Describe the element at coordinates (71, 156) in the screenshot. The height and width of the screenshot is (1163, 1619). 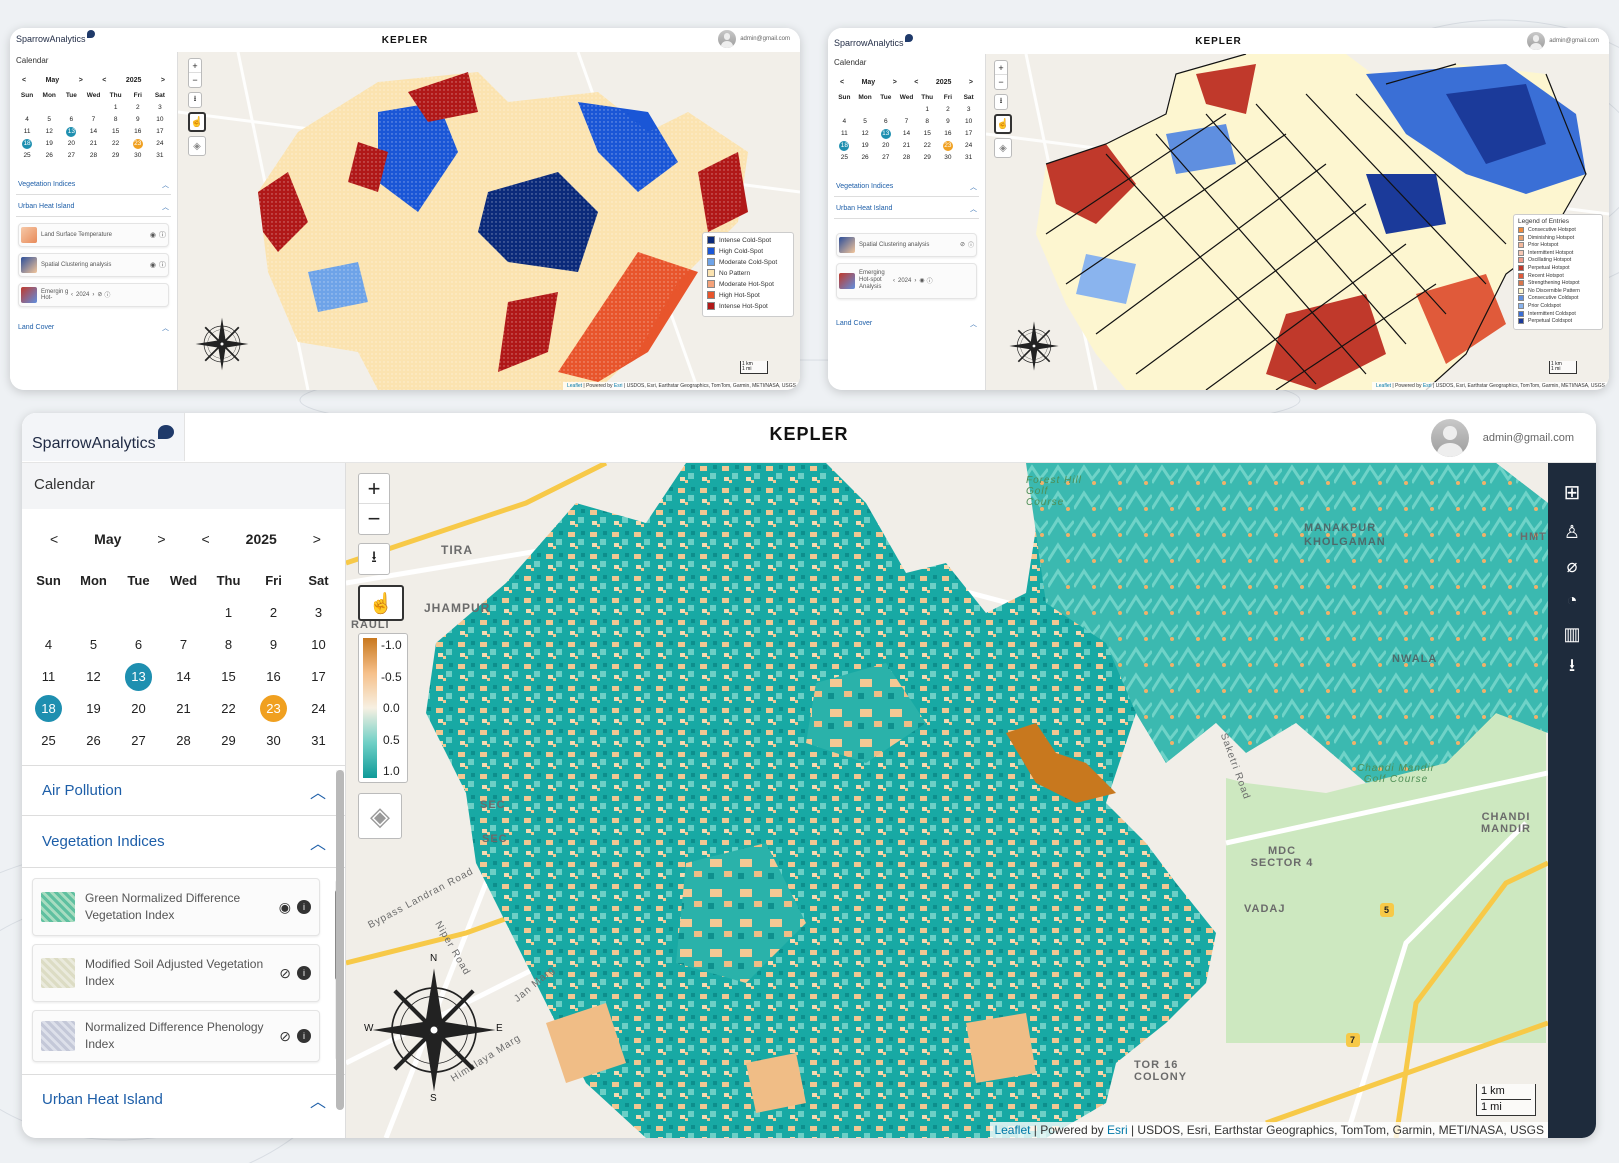
I see `calendar-day: 27` at that location.